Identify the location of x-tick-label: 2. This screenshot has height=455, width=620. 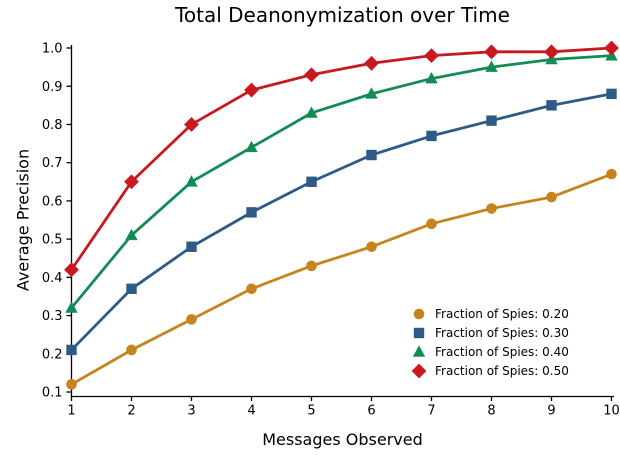
(131, 410).